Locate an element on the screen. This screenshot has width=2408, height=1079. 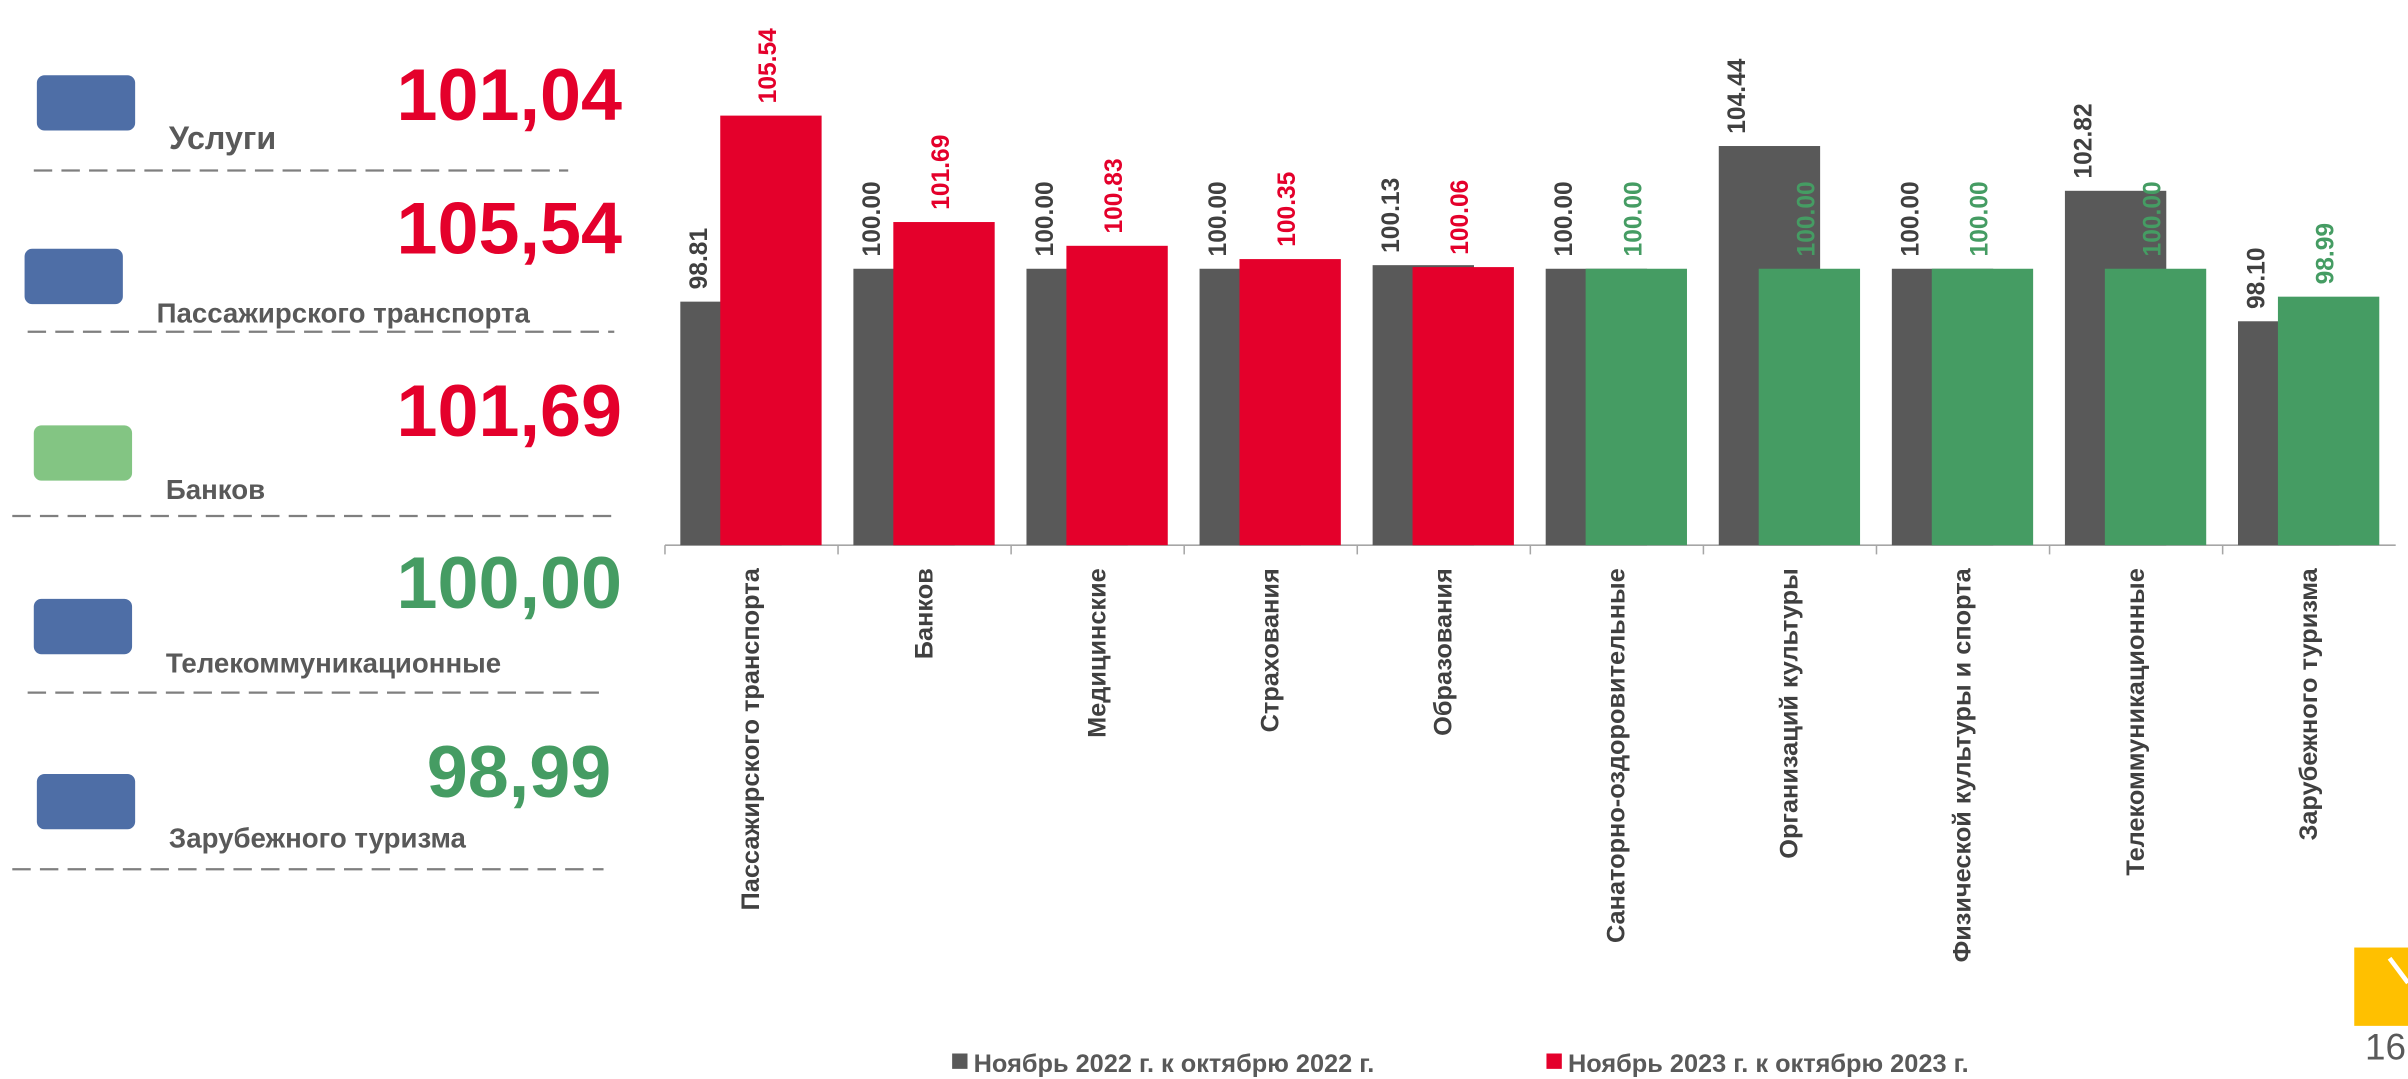
legend-label: Ноябрь 2022 г. к октябрю 2022 г. is located at coordinates (1174, 1064).